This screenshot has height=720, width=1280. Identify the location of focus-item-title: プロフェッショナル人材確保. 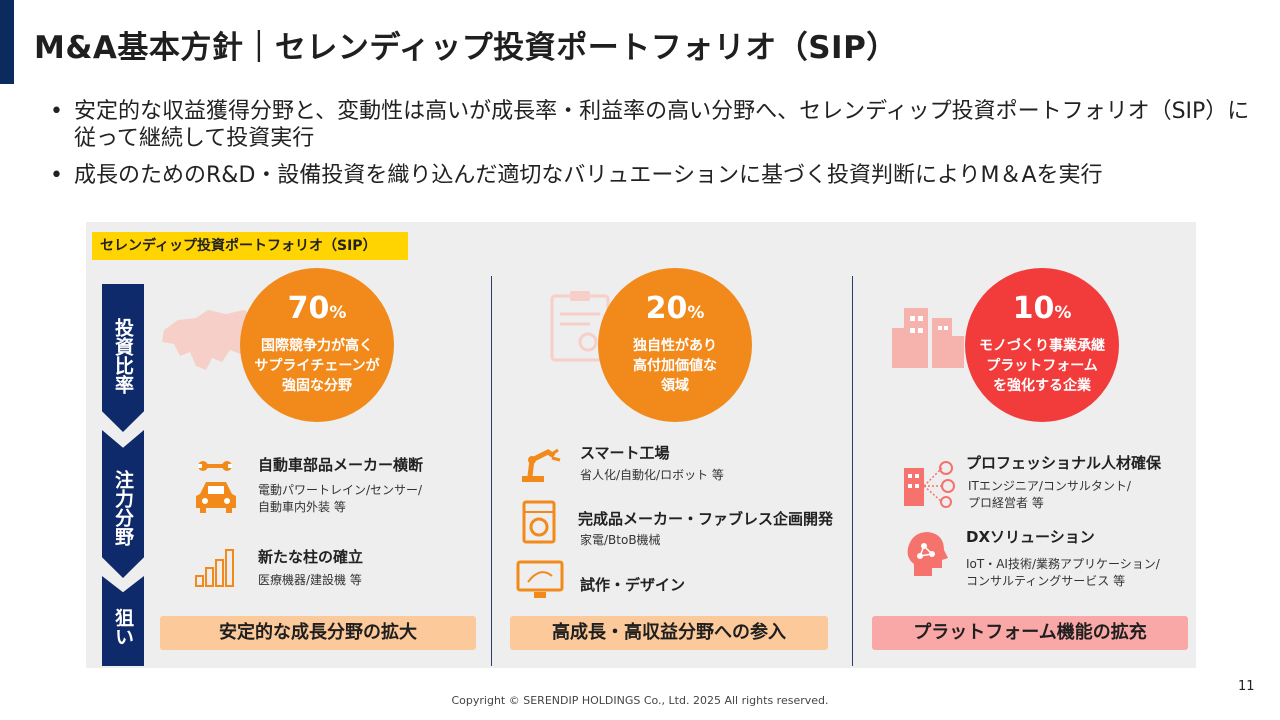
(1064, 463).